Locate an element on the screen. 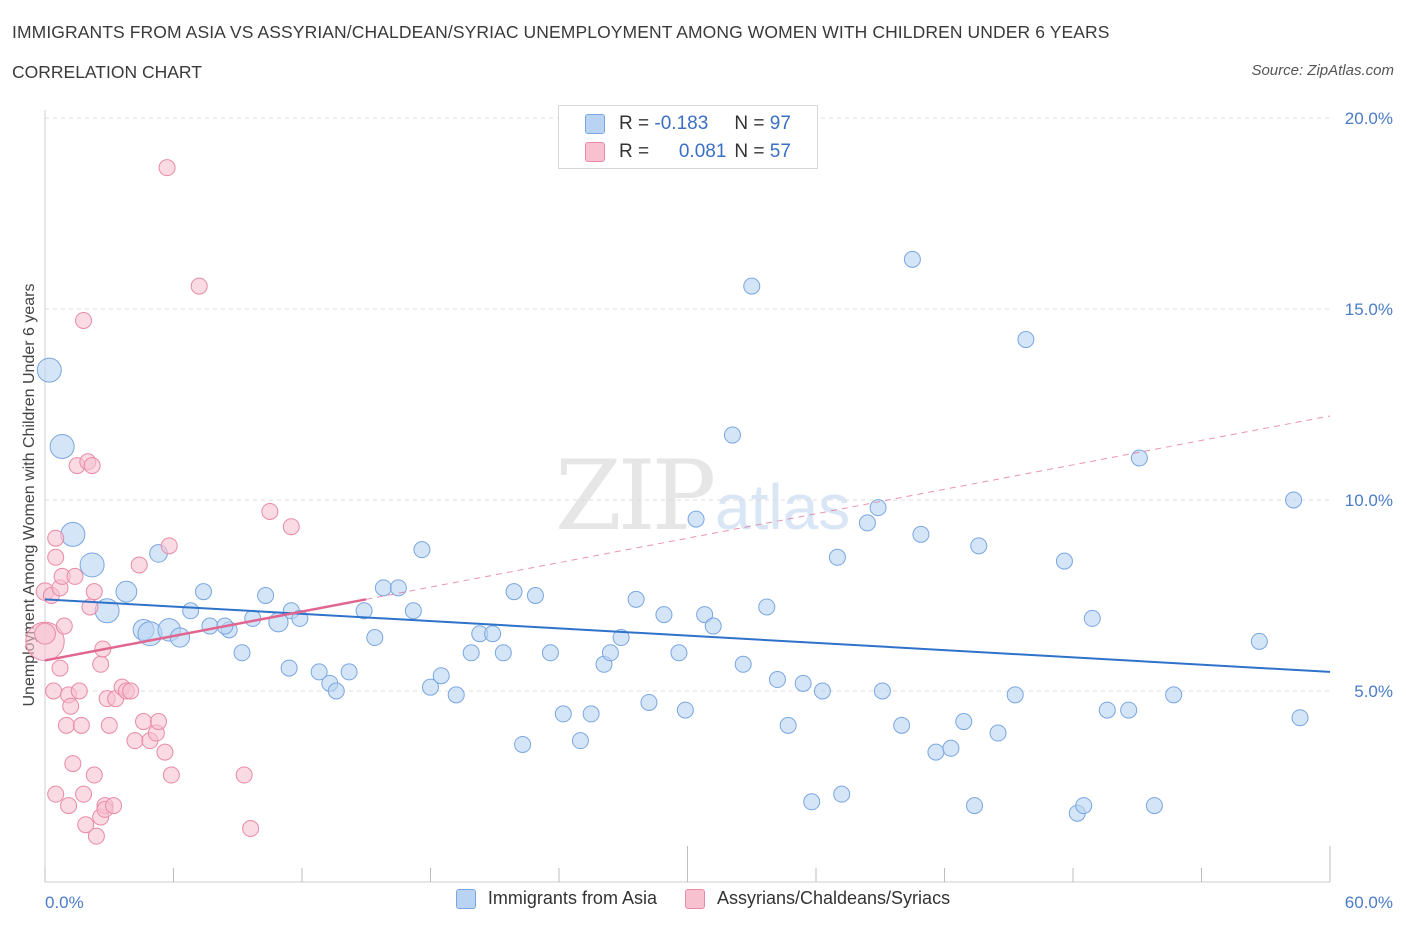 This screenshot has width=1406, height=930. legend-row-asia: R = -0.183 N = 97 is located at coordinates (688, 124).